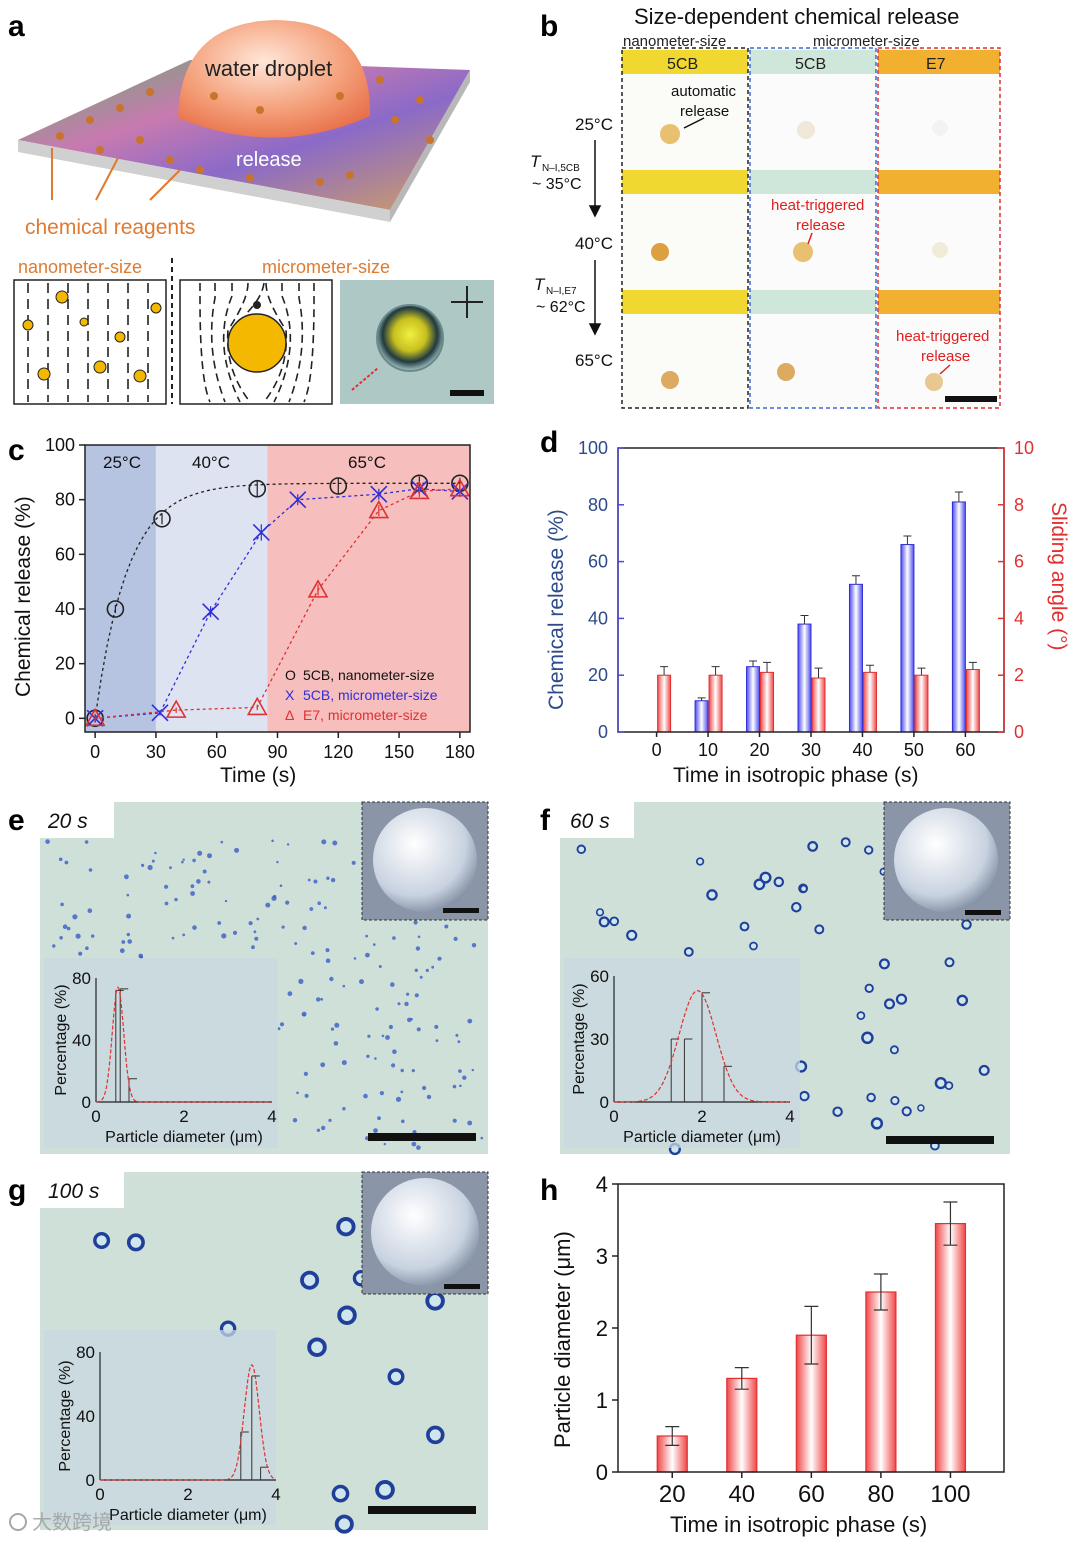 The height and width of the screenshot is (1548, 1080). Describe the element at coordinates (430, 146) in the screenshot. I see `film-edge-side` at that location.